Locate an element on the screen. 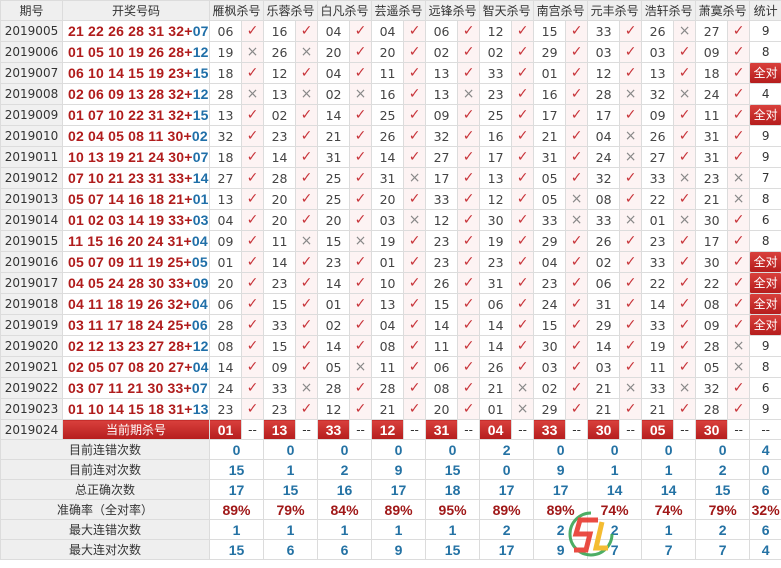  summary-value: 7 is located at coordinates (669, 549).